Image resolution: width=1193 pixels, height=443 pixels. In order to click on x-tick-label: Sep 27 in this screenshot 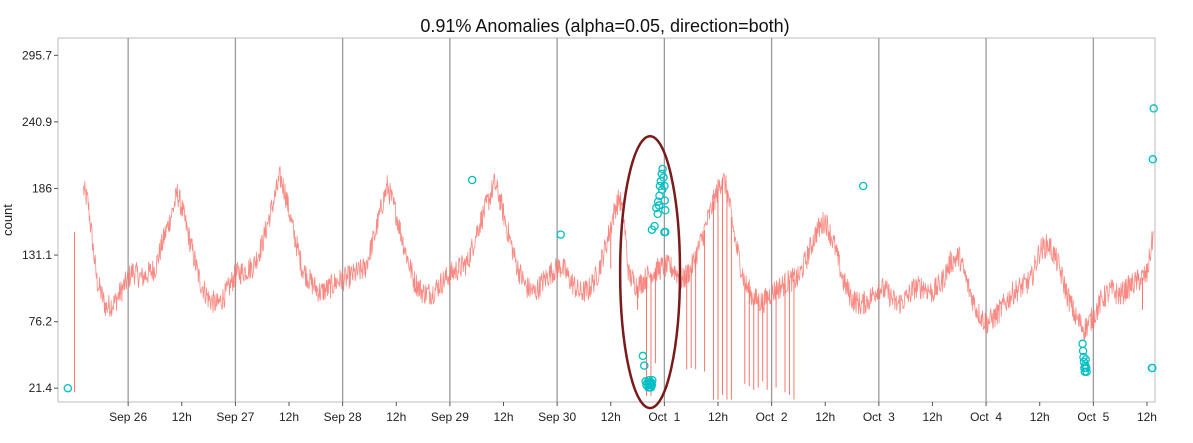, I will do `click(235, 417)`.